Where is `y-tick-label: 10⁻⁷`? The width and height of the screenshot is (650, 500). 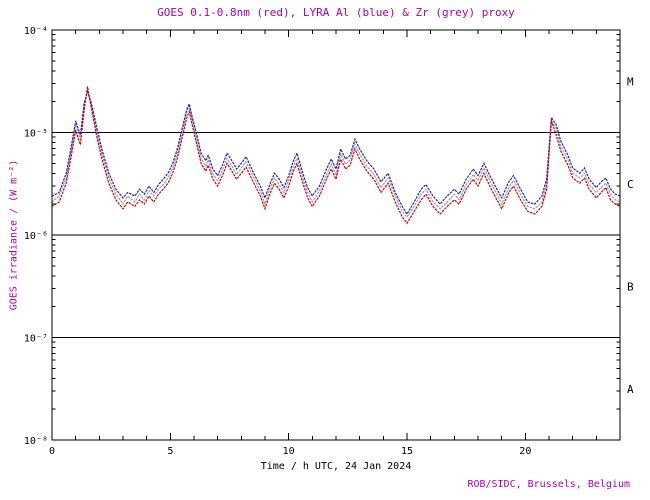 y-tick-label: 10⁻⁷ is located at coordinates (36, 339).